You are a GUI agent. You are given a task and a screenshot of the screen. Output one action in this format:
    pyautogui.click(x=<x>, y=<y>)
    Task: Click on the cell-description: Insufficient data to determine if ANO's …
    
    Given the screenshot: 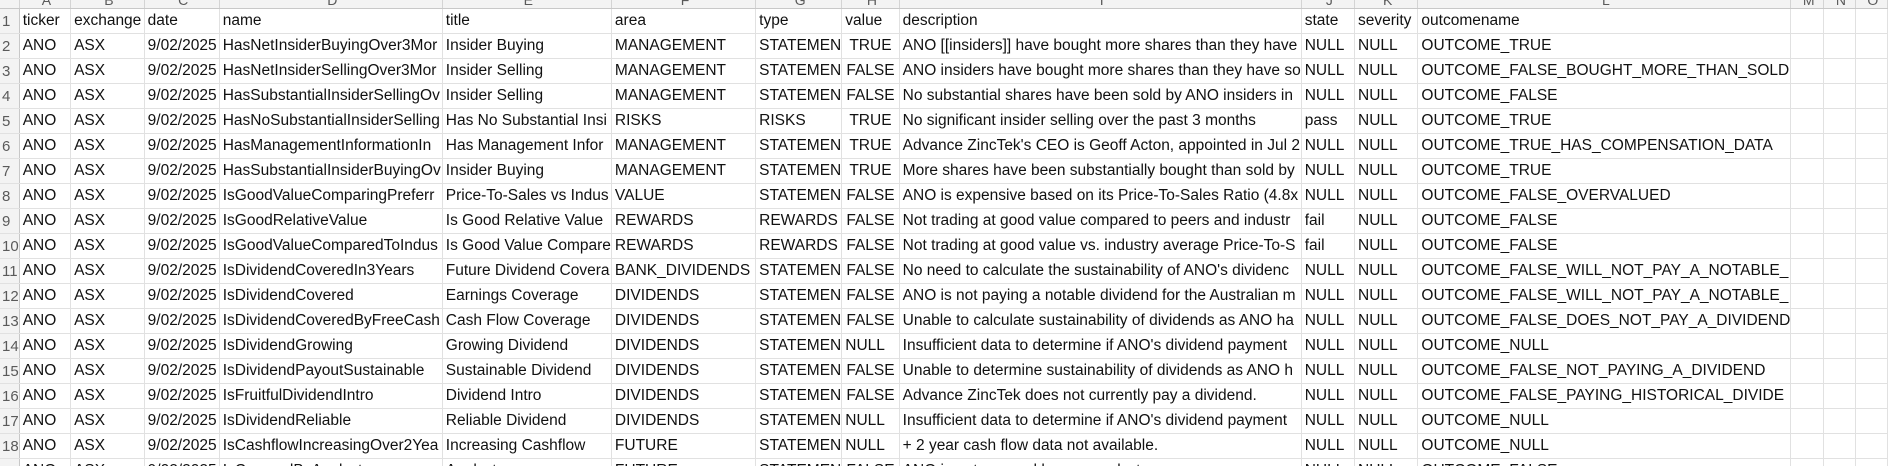 What is the action you would take?
    pyautogui.click(x=1100, y=421)
    